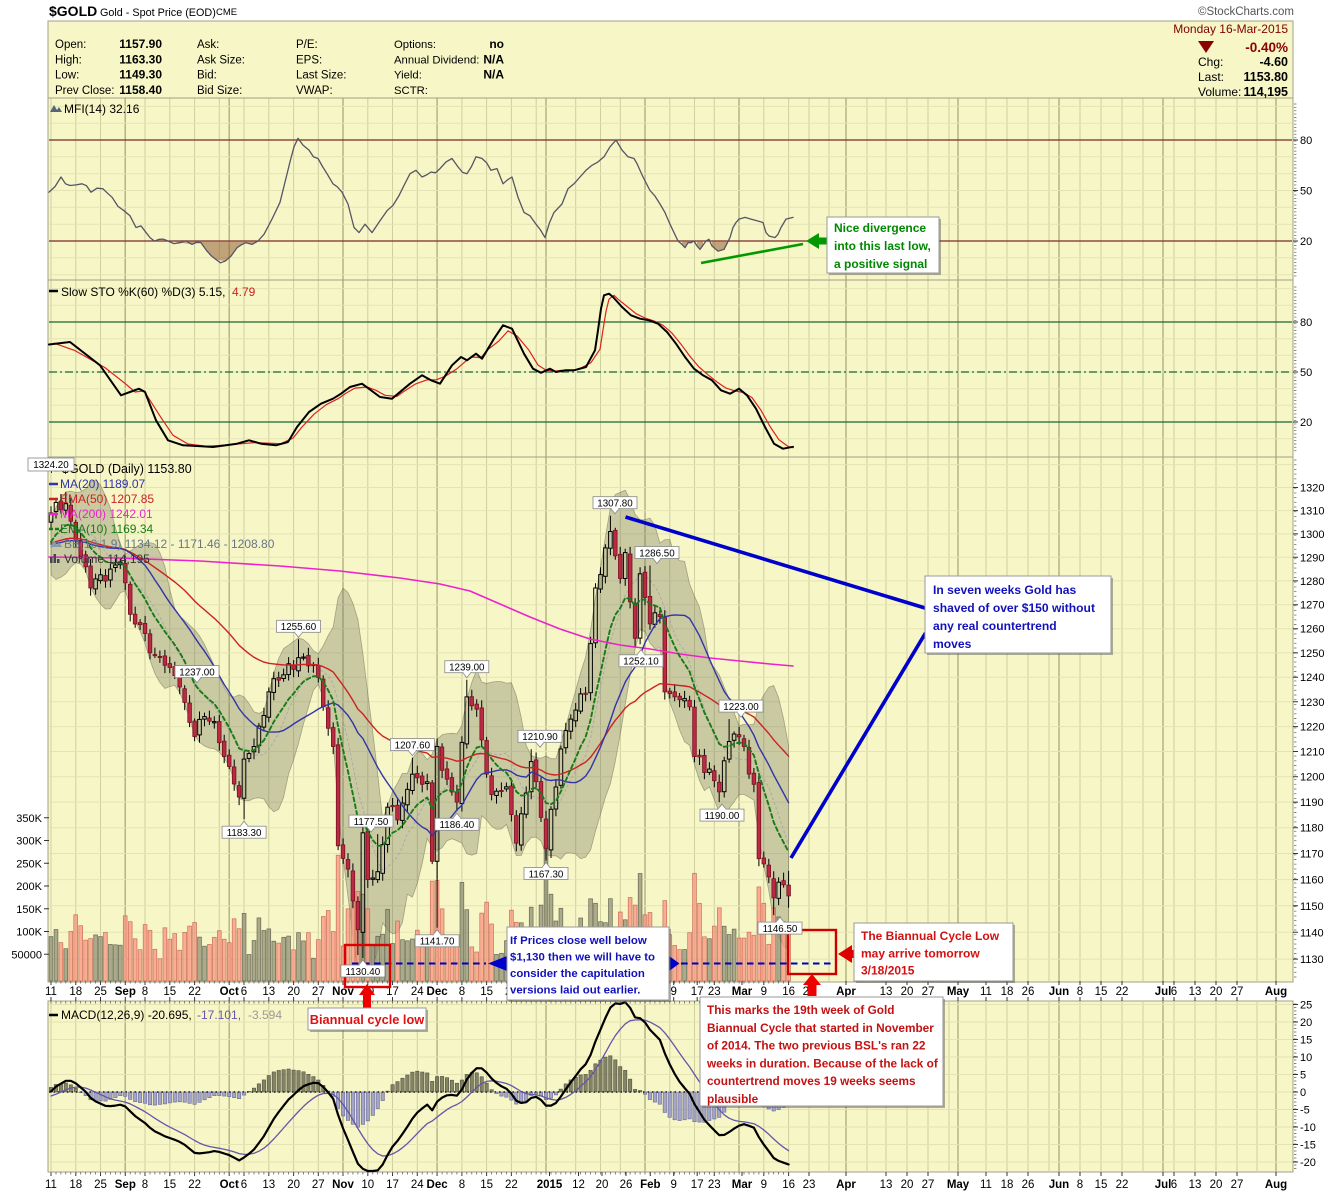 This screenshot has width=1340, height=1197. Describe the element at coordinates (140, 90) in the screenshot. I see `svg-text: 1158.40` at that location.